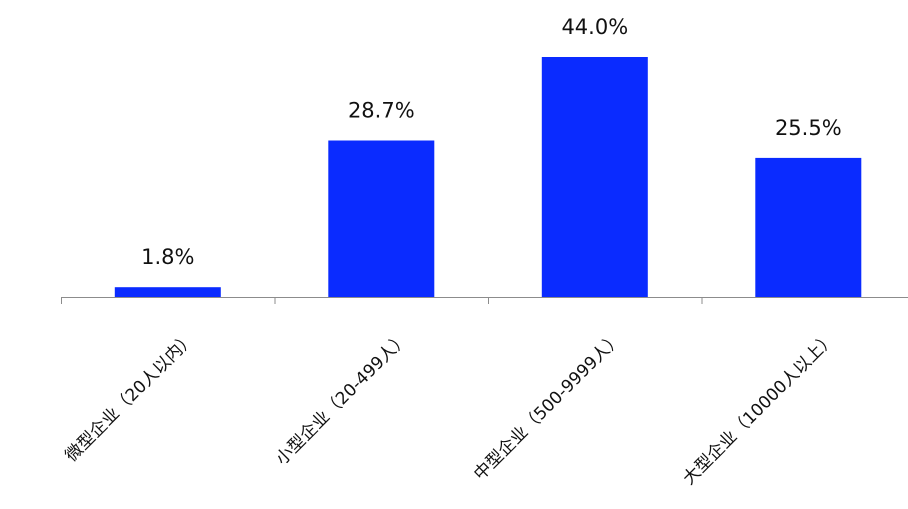 The height and width of the screenshot is (509, 908). I want to click on bar-value-label: 44.0%, so click(594, 27).